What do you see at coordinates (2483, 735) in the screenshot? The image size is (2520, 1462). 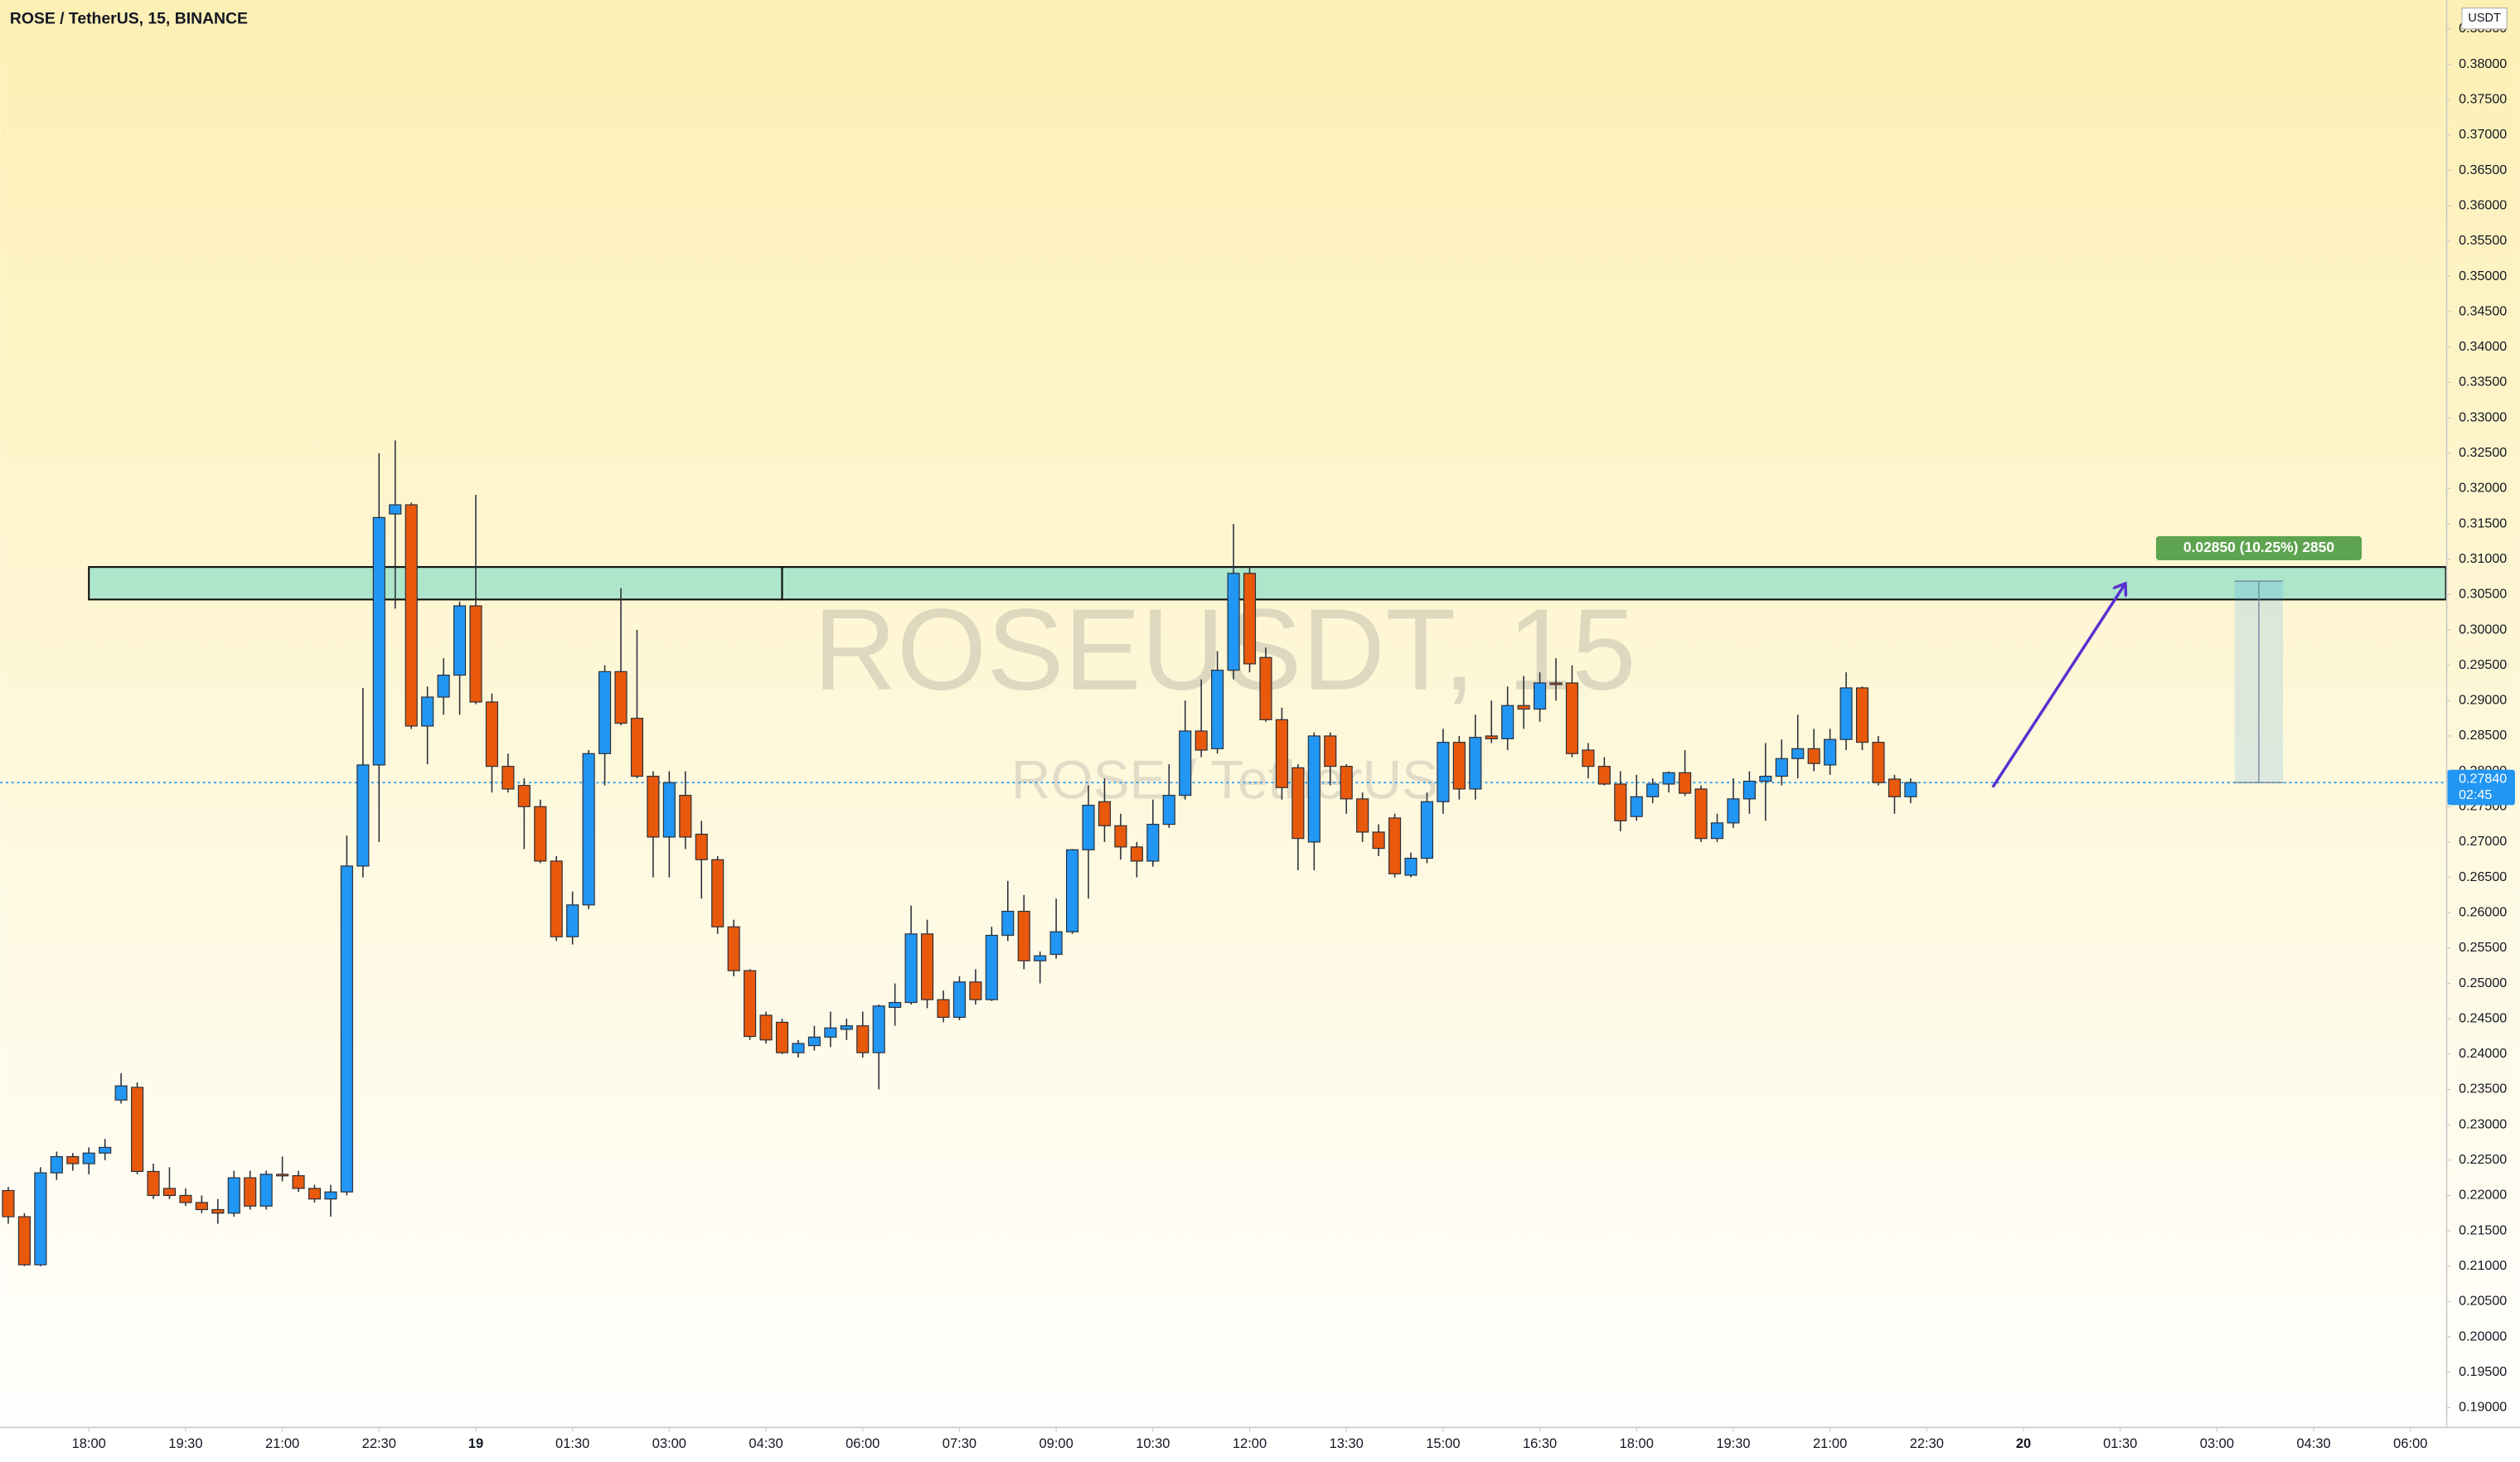 I see `y-tick-label: 0.28500` at bounding box center [2483, 735].